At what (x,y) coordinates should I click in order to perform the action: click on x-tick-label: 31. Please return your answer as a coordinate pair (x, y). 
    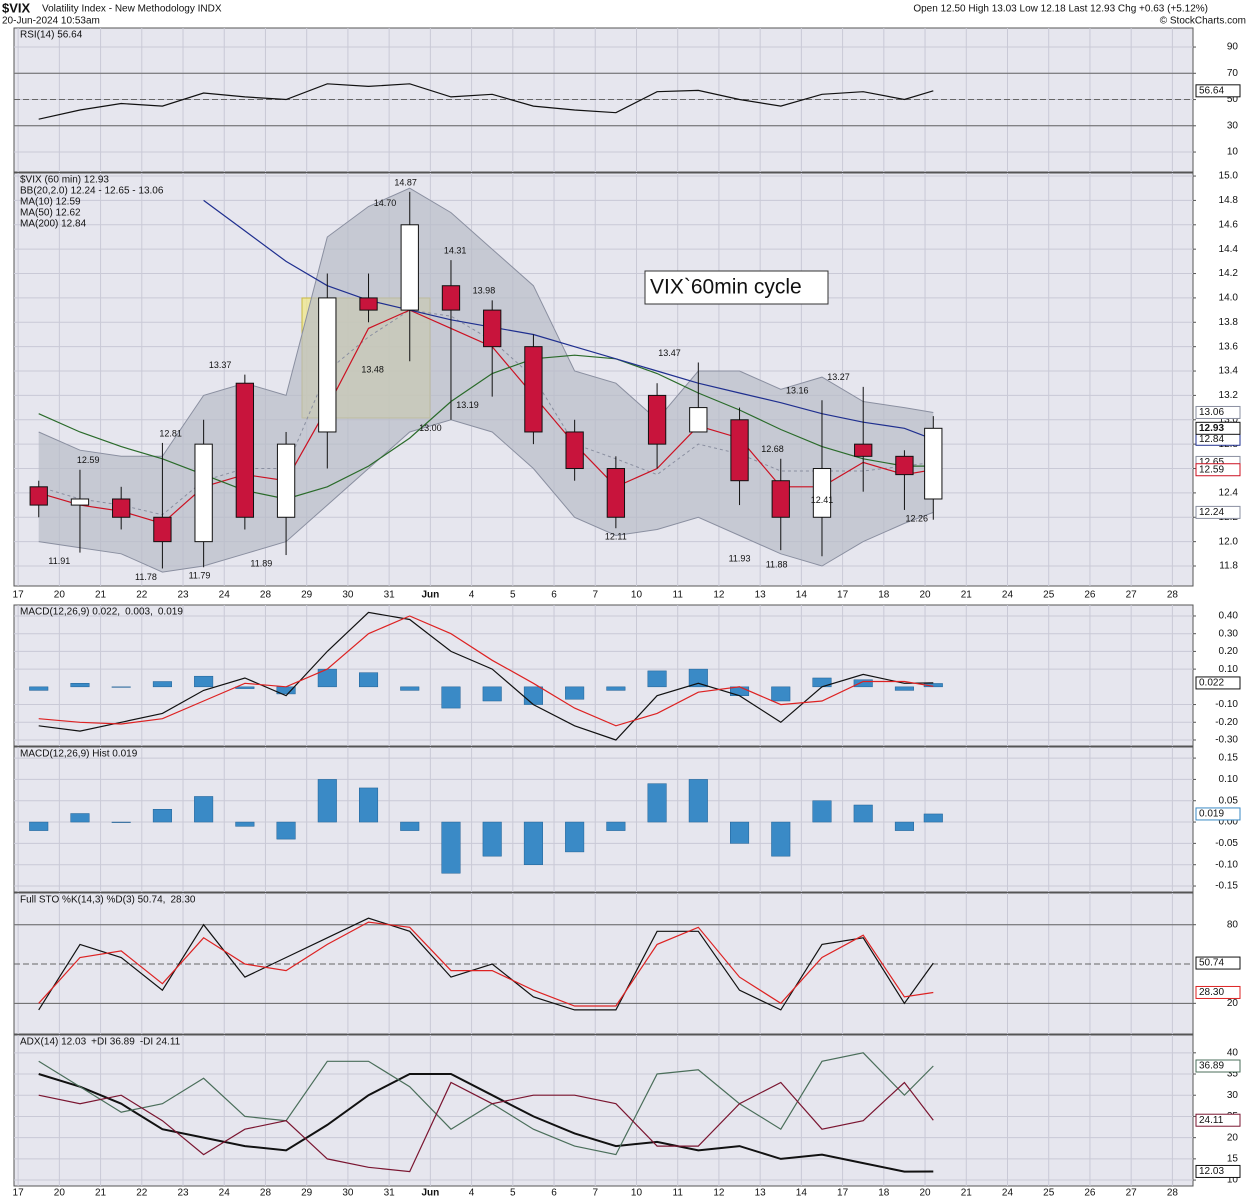
    Looking at the image, I should click on (390, 595).